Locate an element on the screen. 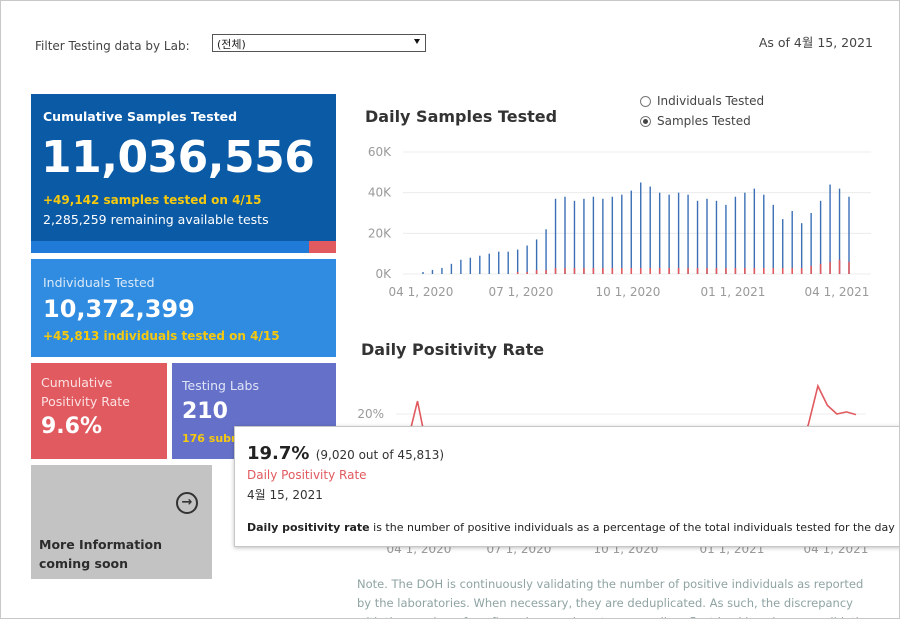 The height and width of the screenshot is (619, 900). tooltip-count: (9,020 out of 45,813) is located at coordinates (380, 455).